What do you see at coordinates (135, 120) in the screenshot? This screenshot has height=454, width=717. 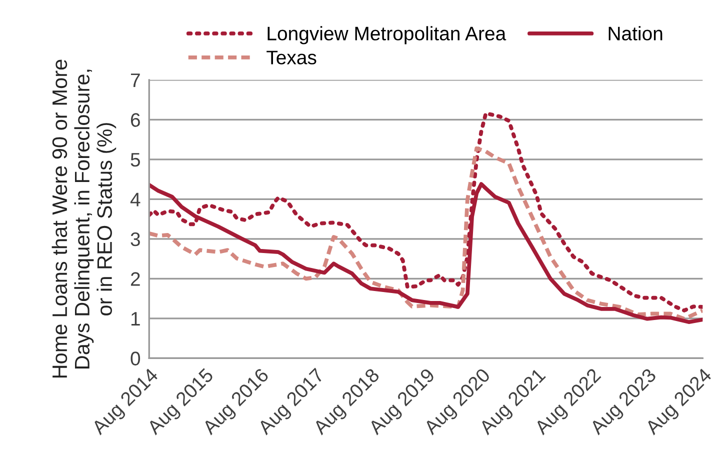 I see `y-tick-label: 6` at bounding box center [135, 120].